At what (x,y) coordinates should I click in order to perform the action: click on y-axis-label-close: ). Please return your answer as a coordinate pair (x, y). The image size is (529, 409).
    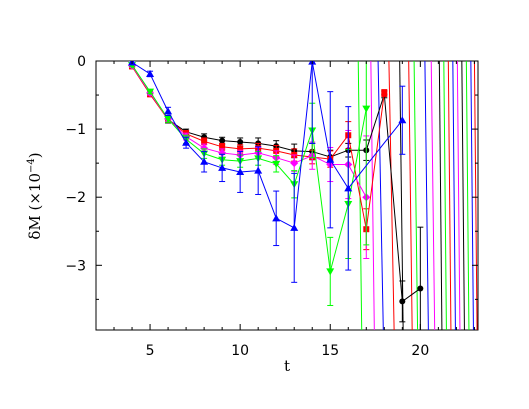
    Looking at the image, I should click on (35, 155).